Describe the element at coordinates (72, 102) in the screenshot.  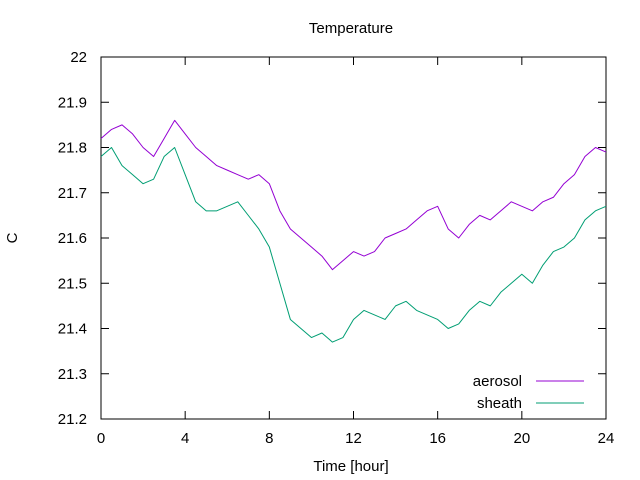
I see `y-tick-label: 21.9` at that location.